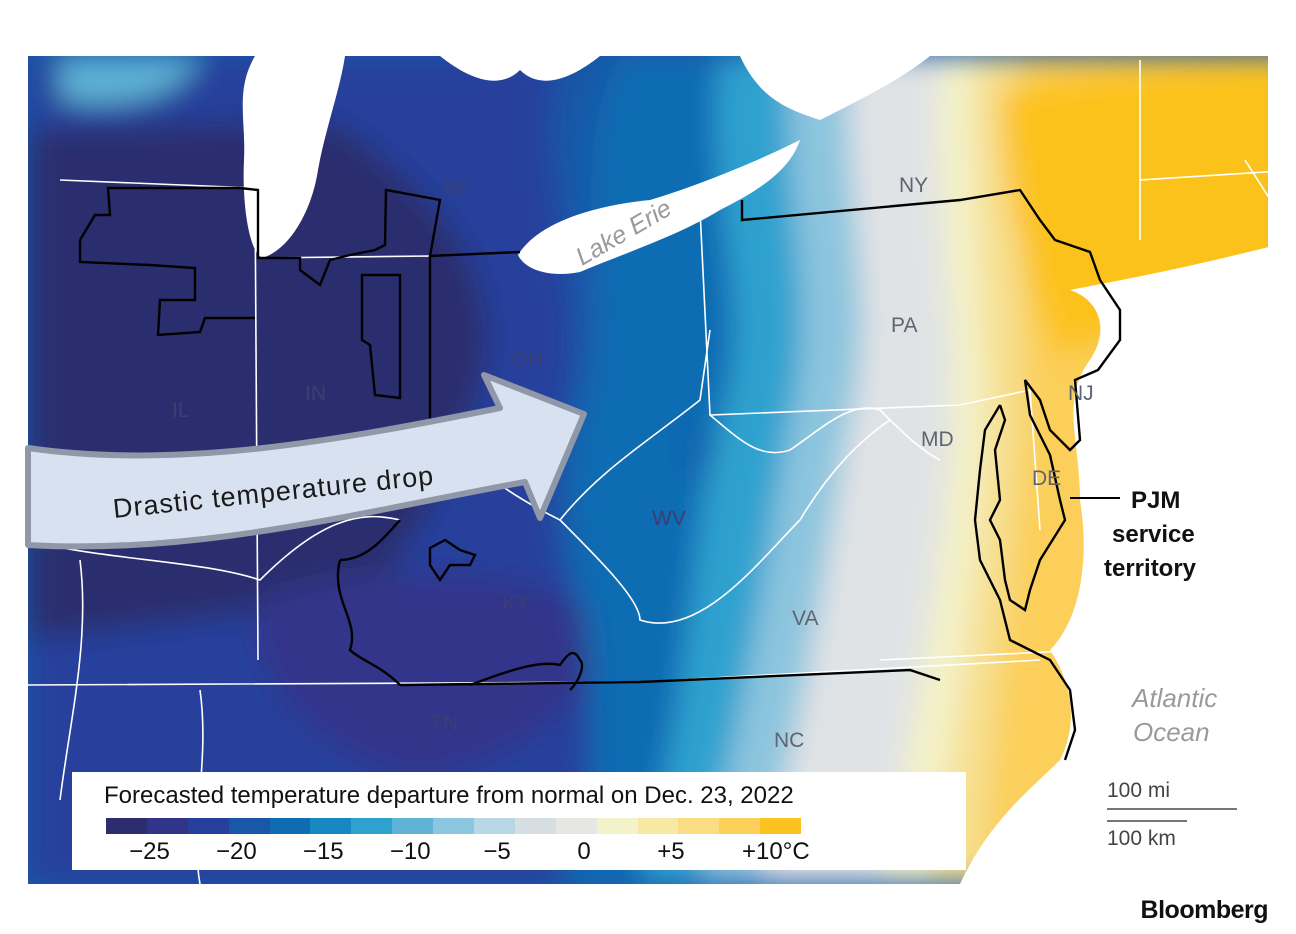  Describe the element at coordinates (236, 851) in the screenshot. I see `legend-tick-label: −20` at that location.